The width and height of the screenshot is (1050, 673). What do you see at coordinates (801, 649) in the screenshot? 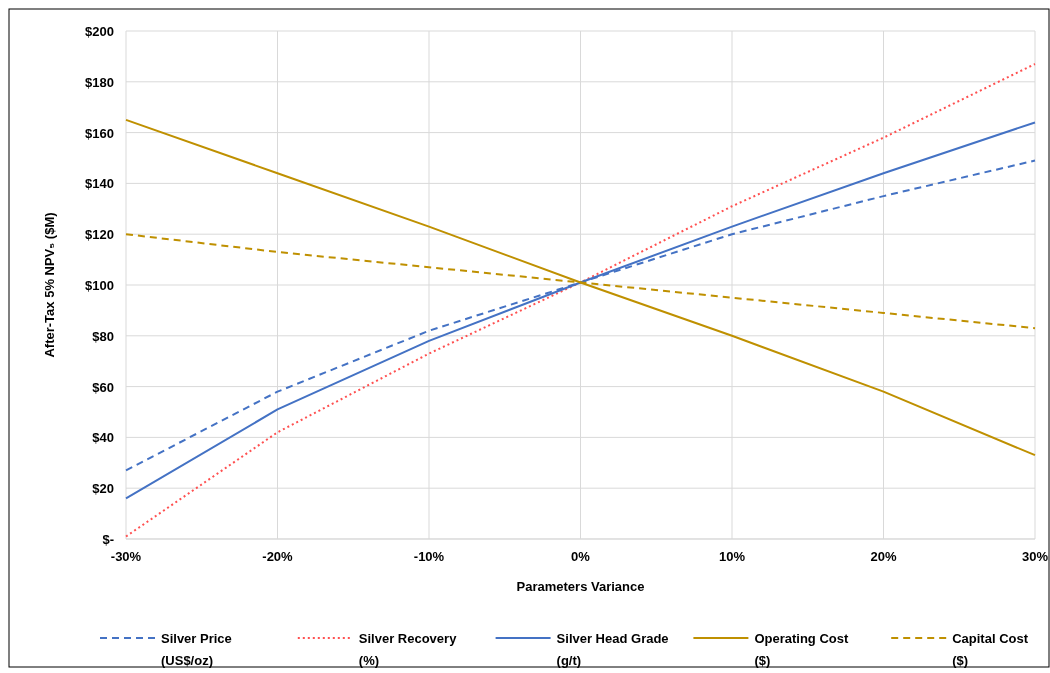
I see `legend-label: Operating Cost ($)` at bounding box center [801, 649].